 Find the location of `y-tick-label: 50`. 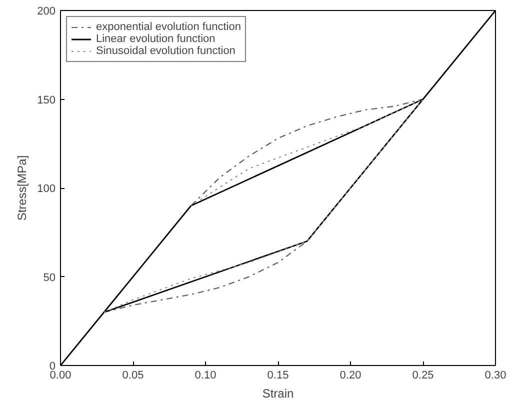

y-tick-label: 50 is located at coordinates (49, 278).